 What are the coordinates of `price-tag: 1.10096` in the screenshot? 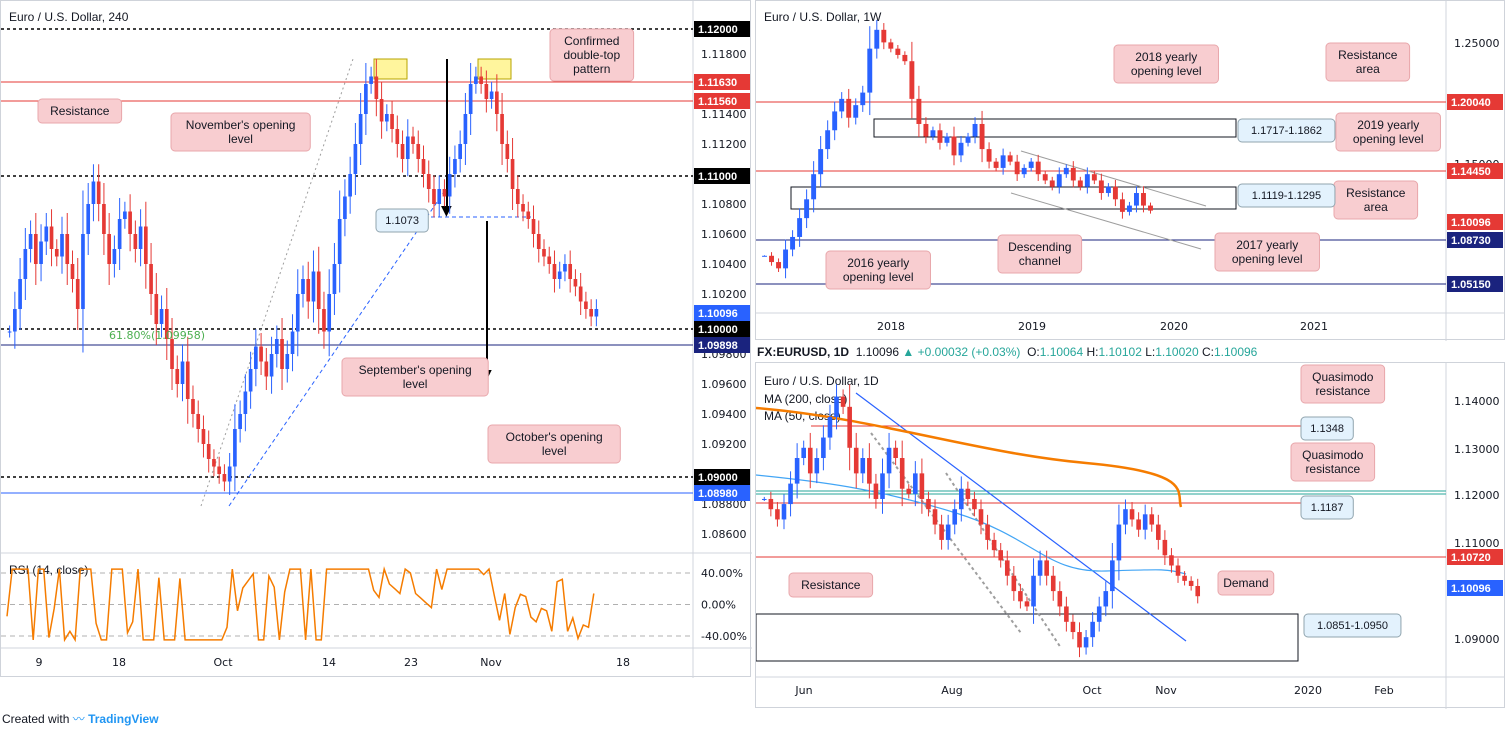 It's located at (1471, 589).